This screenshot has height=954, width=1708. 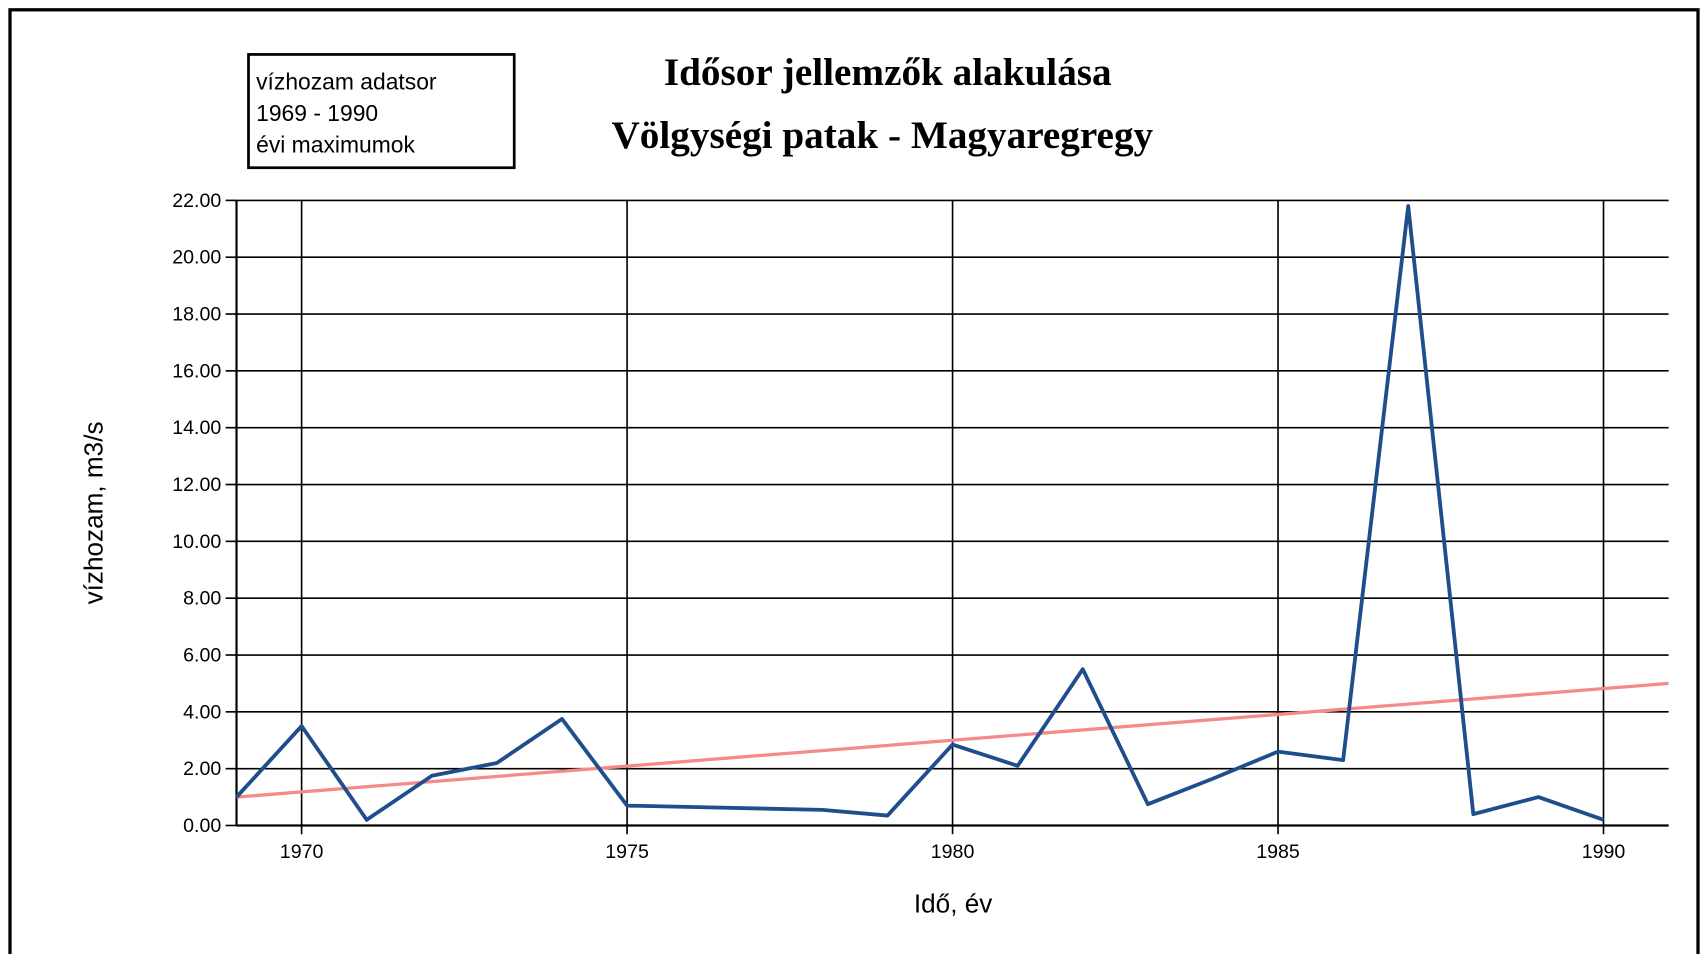 What do you see at coordinates (202, 769) in the screenshot?
I see `y-tick-label: 2.00` at bounding box center [202, 769].